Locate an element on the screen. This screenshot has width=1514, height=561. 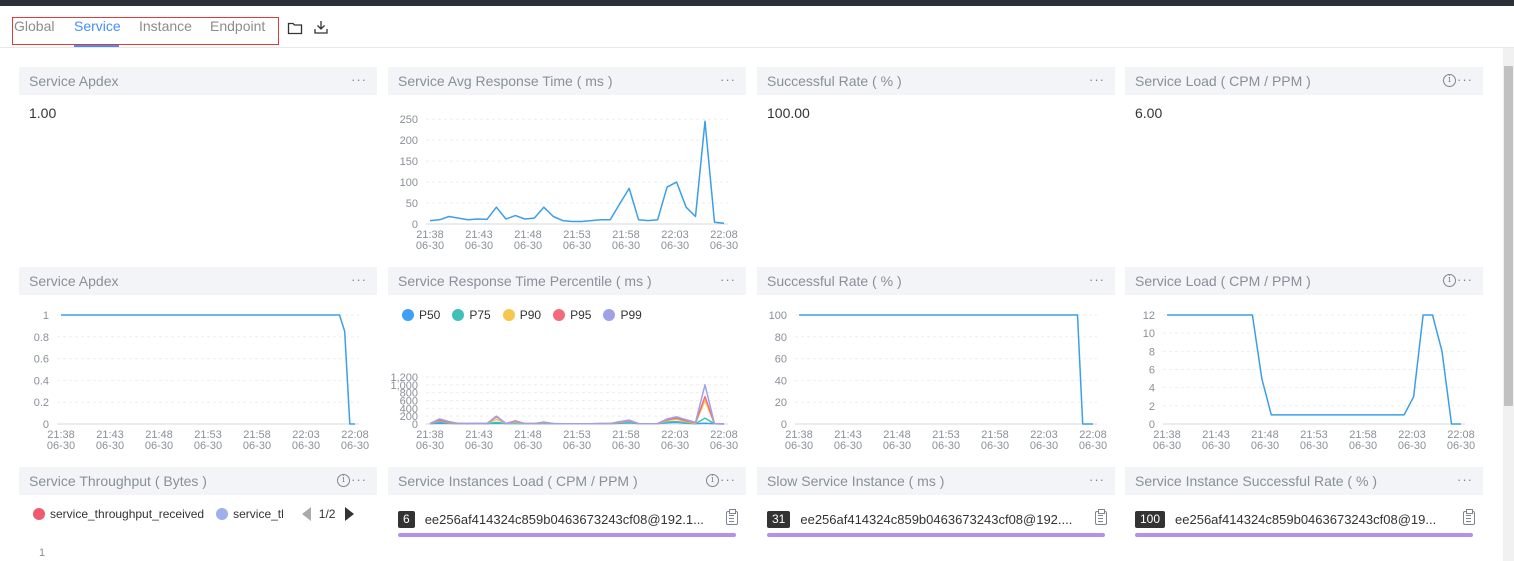
instance-progress-bar is located at coordinates (1304, 535).